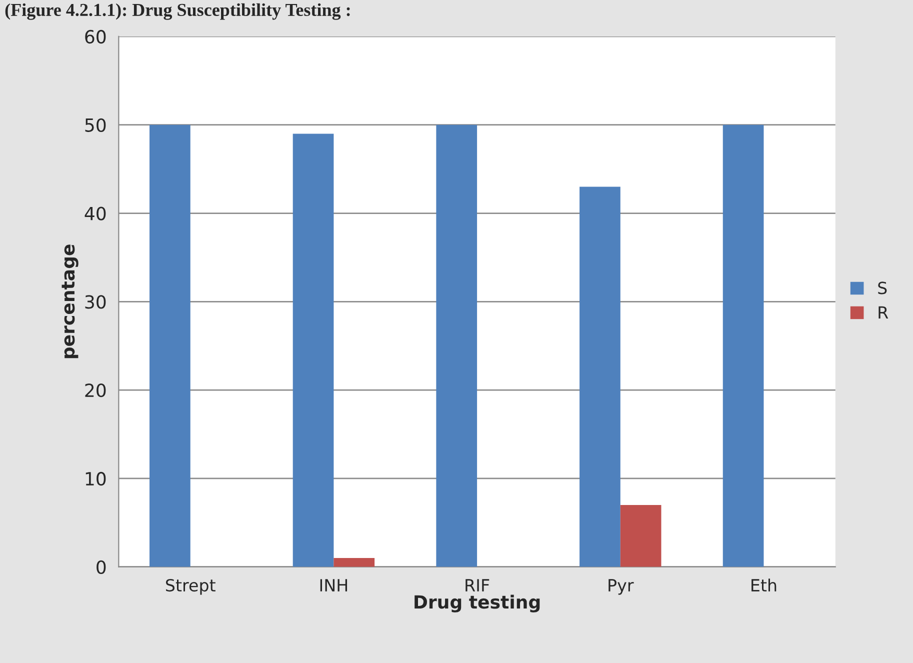 The image size is (913, 663). What do you see at coordinates (70, 301) in the screenshot?
I see `y-axis-title: percentage` at bounding box center [70, 301].